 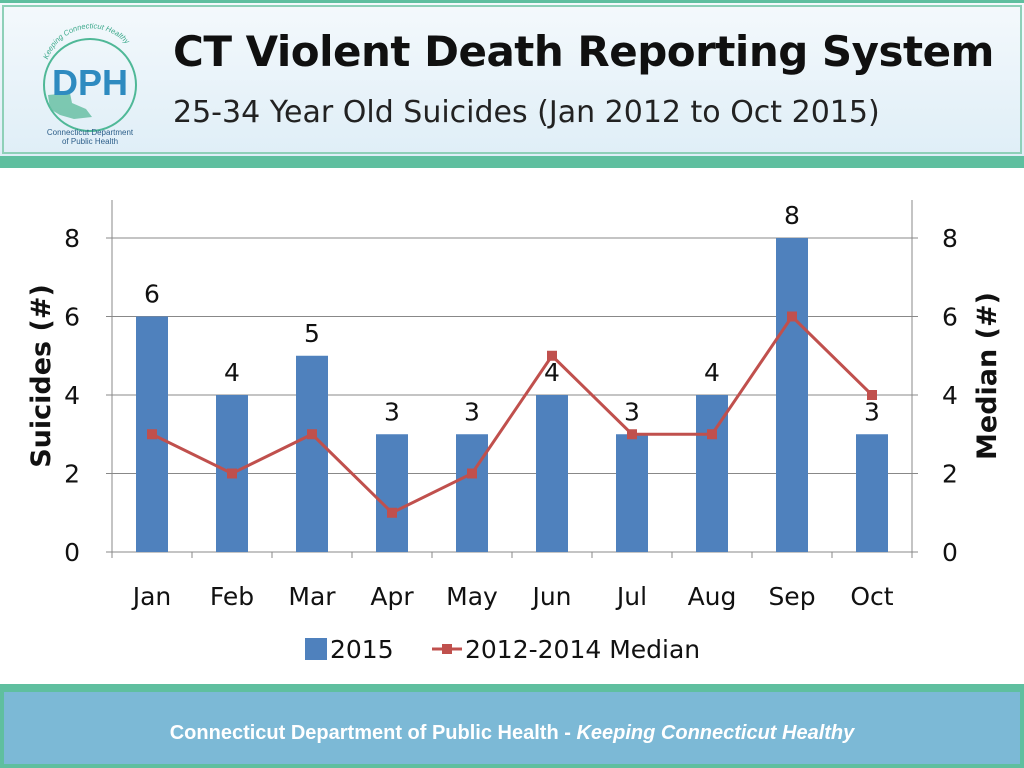 I want to click on legend-label-2015: 2015, so click(x=362, y=649).